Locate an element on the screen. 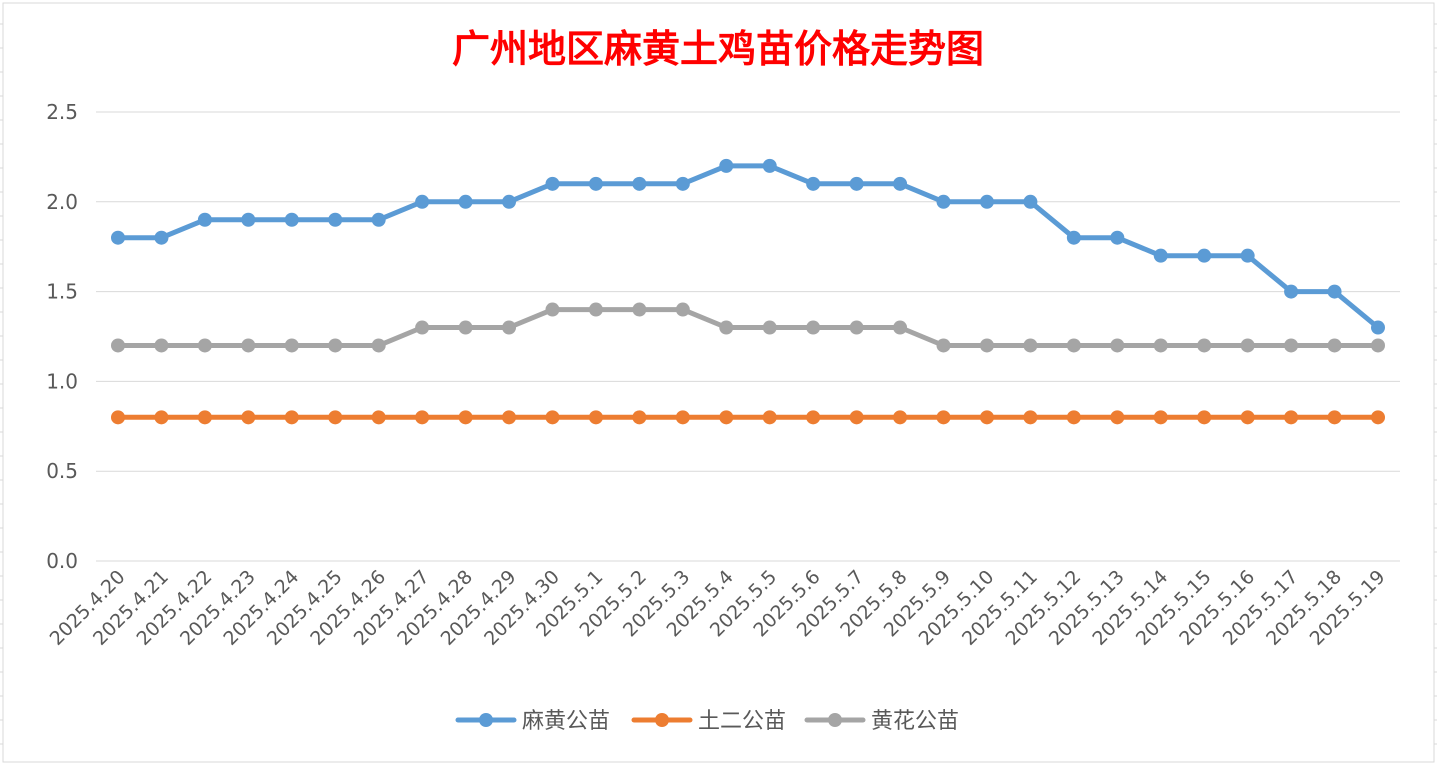 Image resolution: width=1437 pixels, height=767 pixels. legend-label: 黄花公苗 is located at coordinates (915, 721).